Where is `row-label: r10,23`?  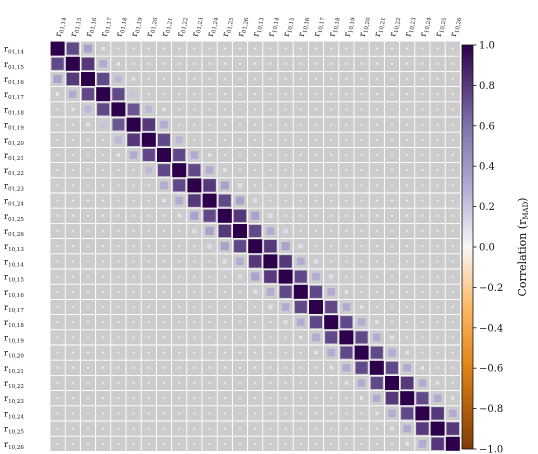 row-label: r10,23 is located at coordinates (14, 399).